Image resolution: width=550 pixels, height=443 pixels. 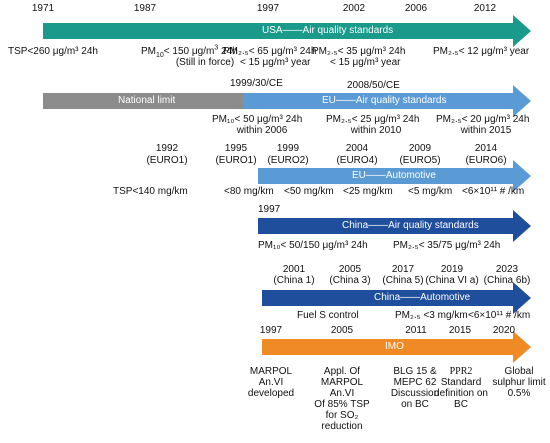 What do you see at coordinates (460, 330) in the screenshot?
I see `imo-year-2015: 2015` at bounding box center [460, 330].